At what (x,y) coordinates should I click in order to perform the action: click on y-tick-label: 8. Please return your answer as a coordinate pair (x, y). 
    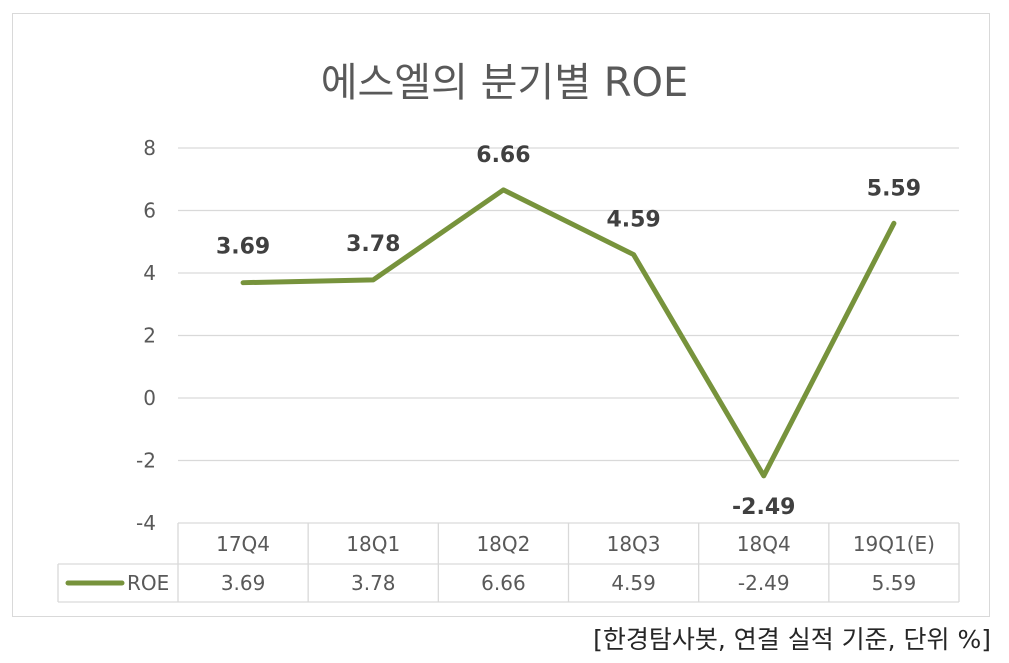
    Looking at the image, I should click on (149, 148).